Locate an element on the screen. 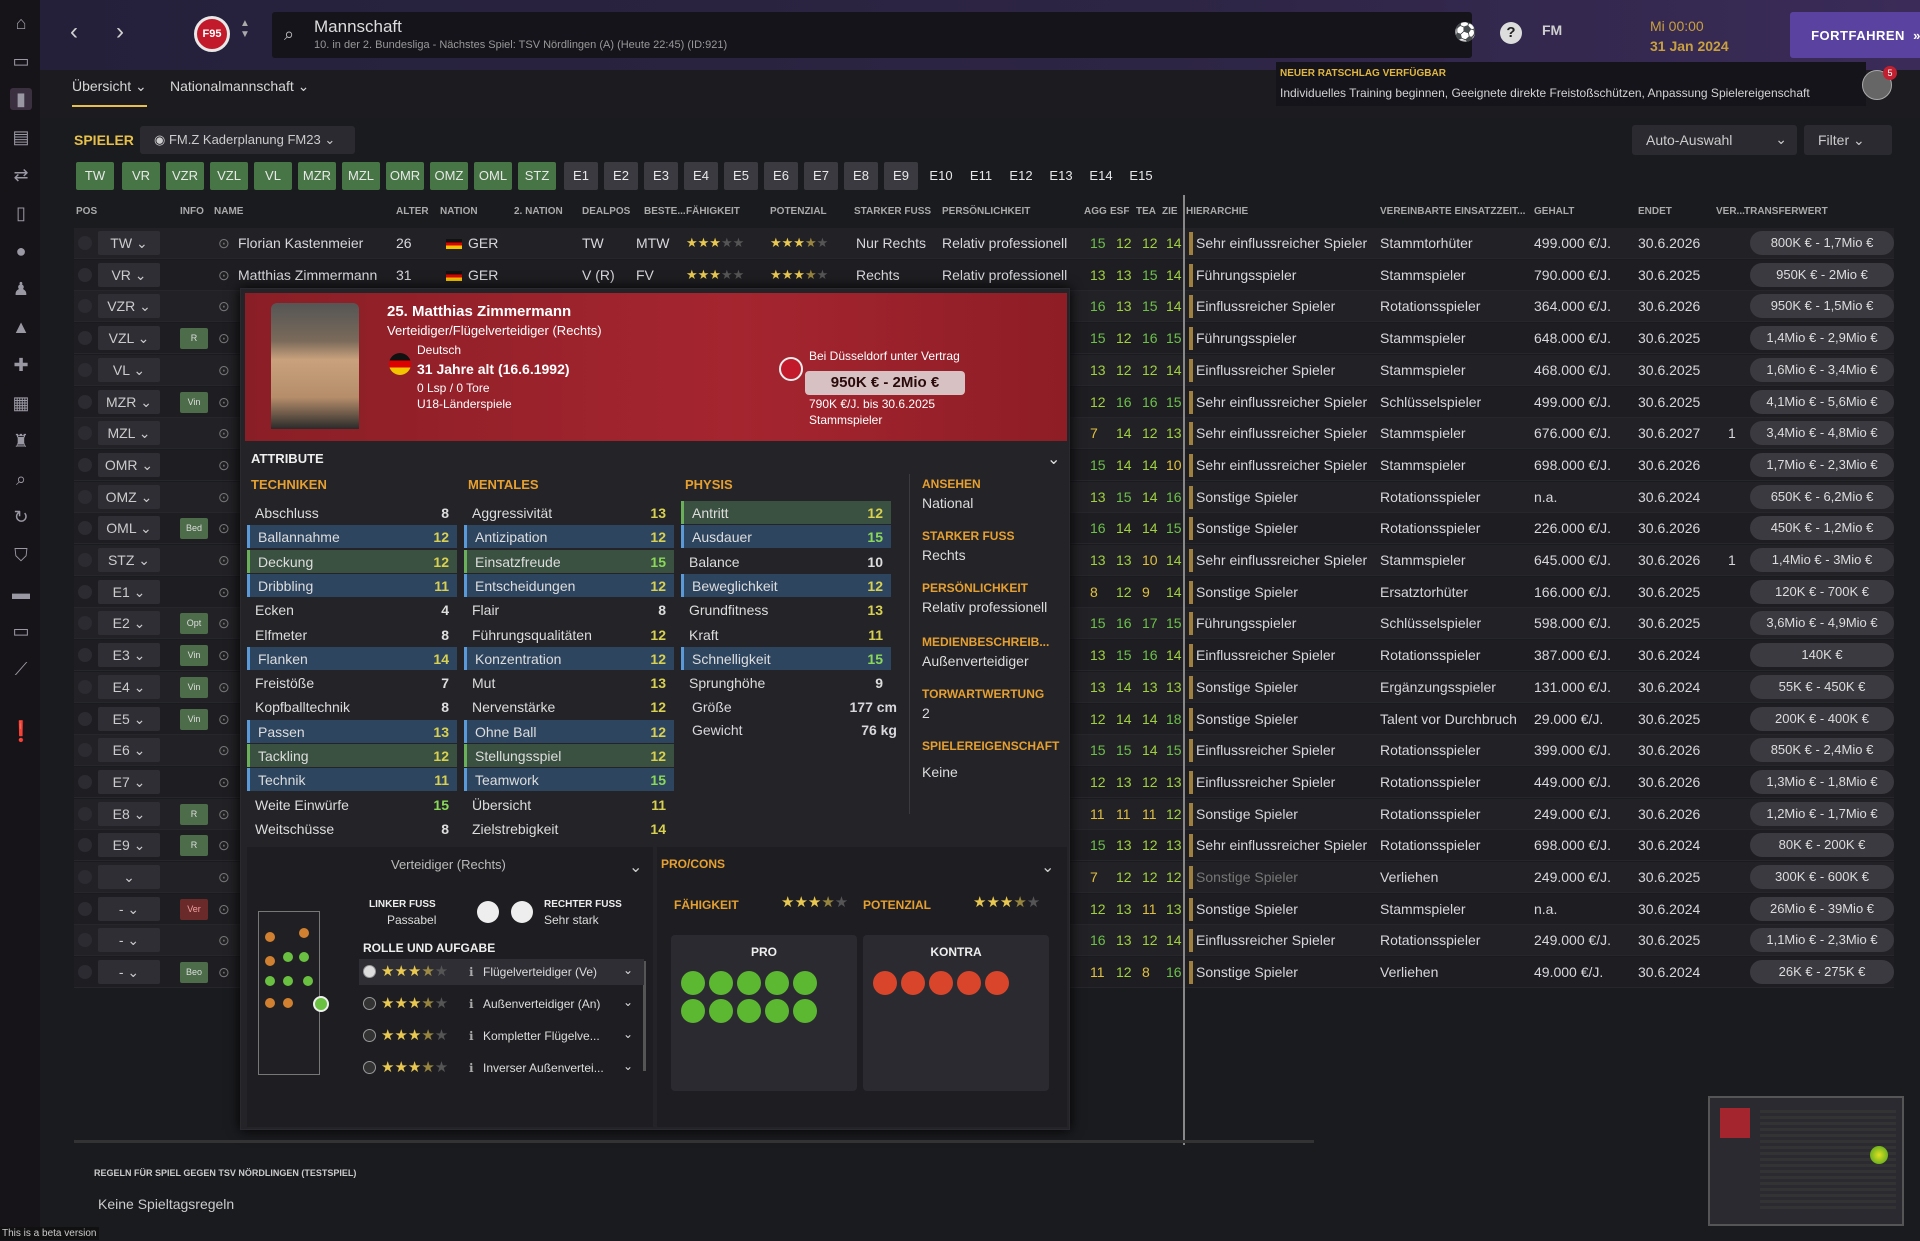 This screenshot has height=1241, width=1920. position-tab: OMR is located at coordinates (405, 176).